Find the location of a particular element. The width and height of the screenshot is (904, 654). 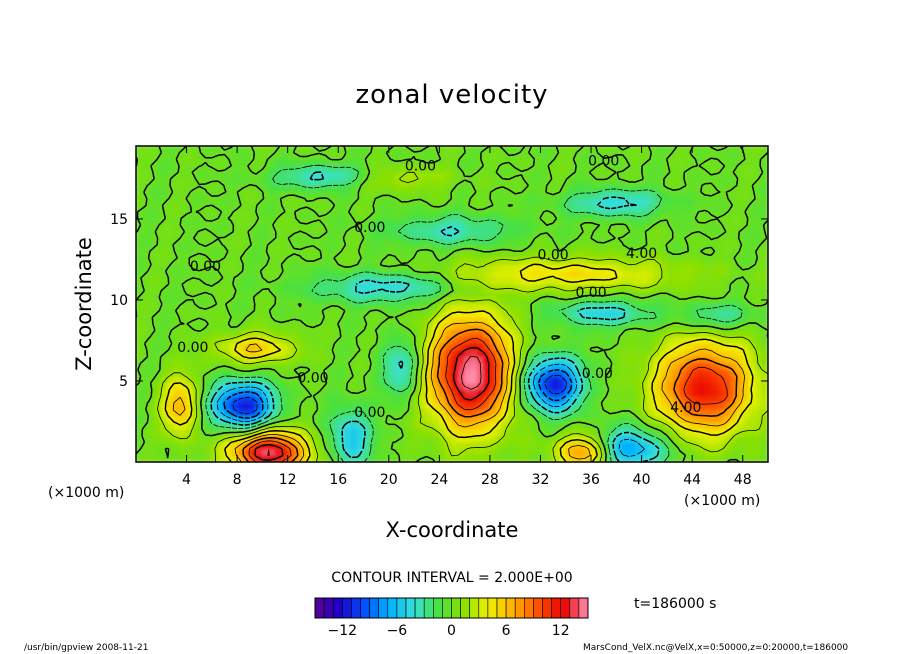

contour-line-negative is located at coordinates (398, 394).